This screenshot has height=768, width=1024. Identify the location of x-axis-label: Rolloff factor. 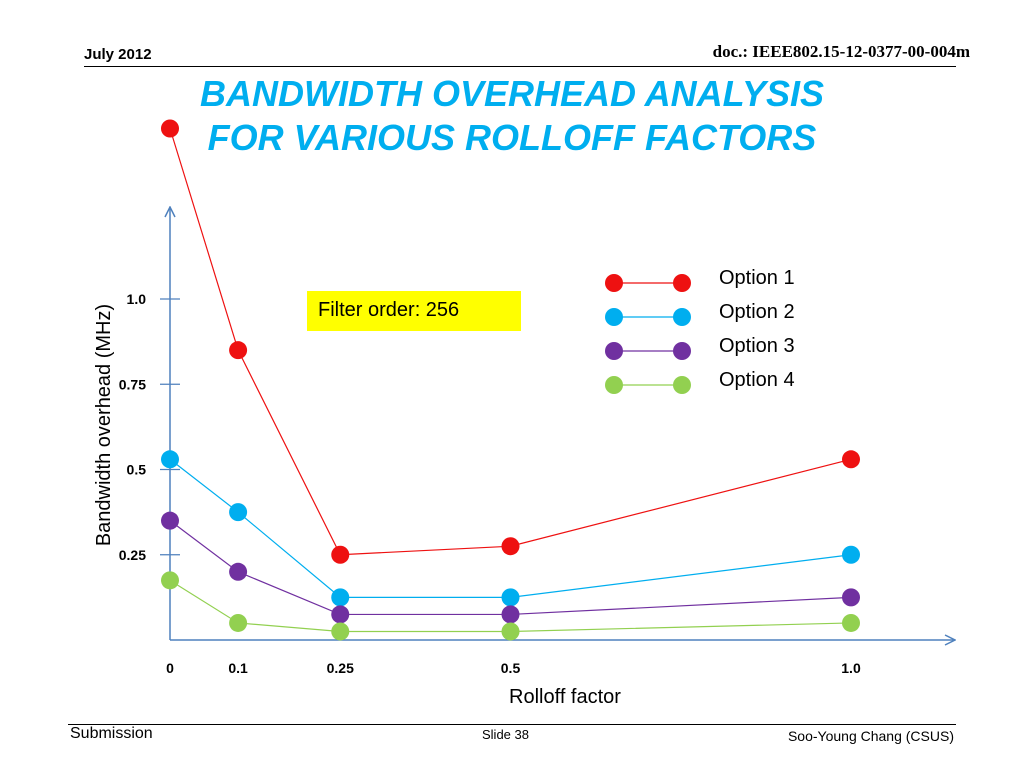
(565, 697).